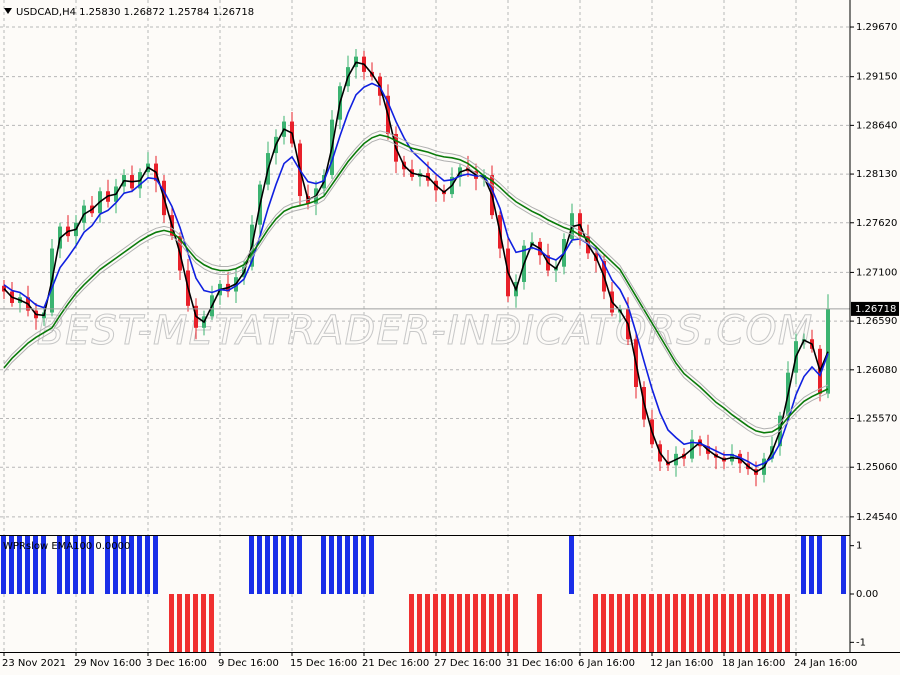 This screenshot has height=675, width=900. I want to click on y-tick-label: 1.28130, so click(876, 174).